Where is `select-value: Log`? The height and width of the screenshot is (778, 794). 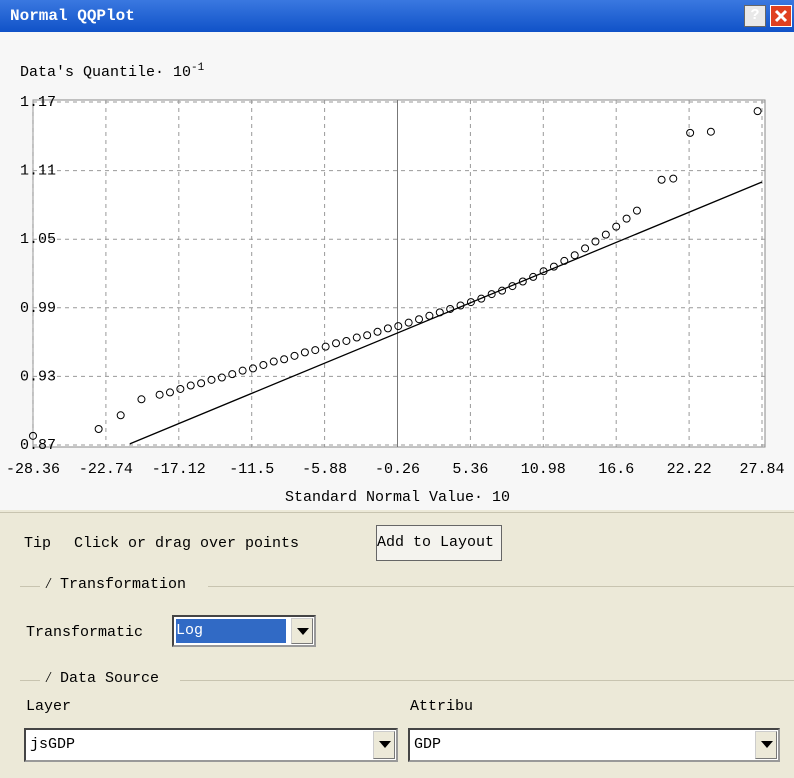 select-value: Log is located at coordinates (231, 631).